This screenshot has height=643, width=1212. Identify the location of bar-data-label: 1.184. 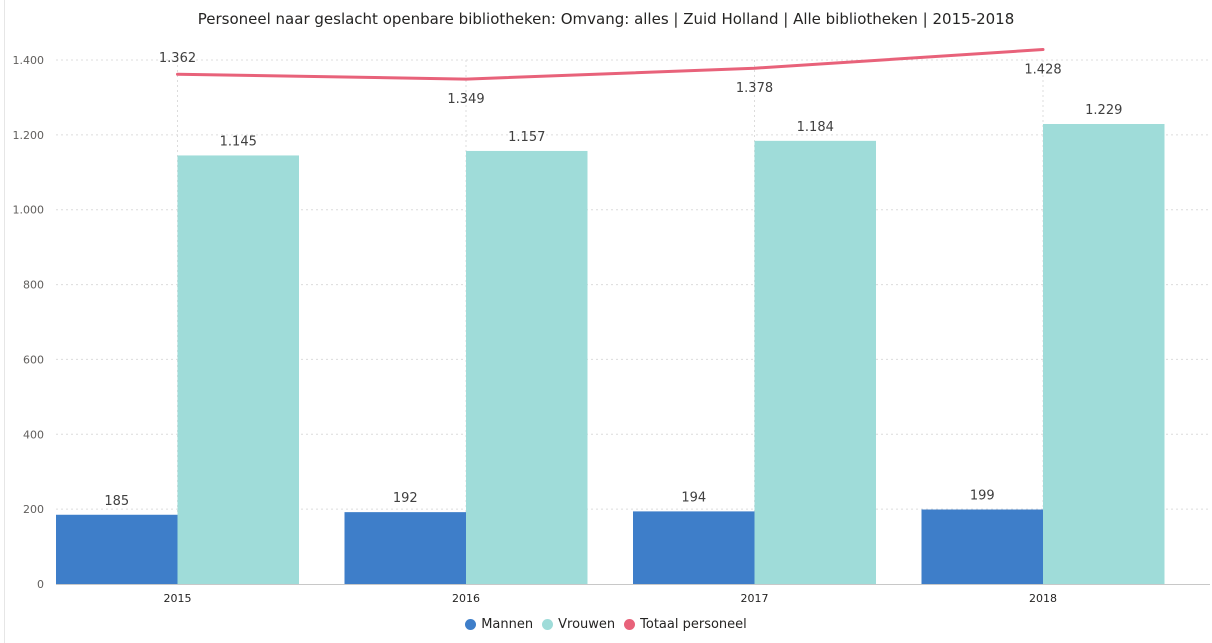
(815, 127).